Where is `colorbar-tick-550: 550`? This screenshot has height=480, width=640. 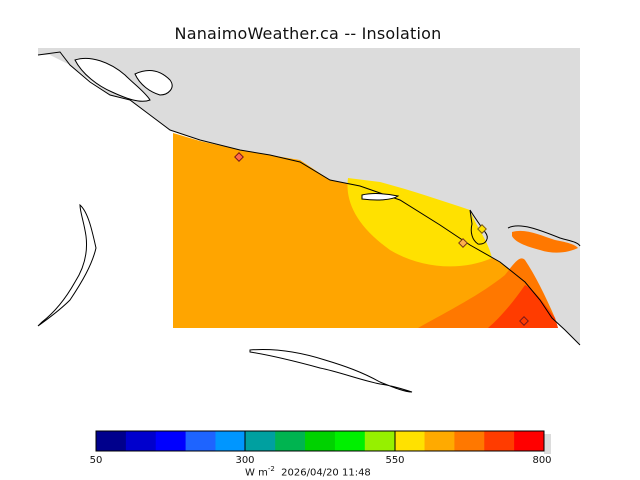
colorbar-tick-550: 550 is located at coordinates (395, 460).